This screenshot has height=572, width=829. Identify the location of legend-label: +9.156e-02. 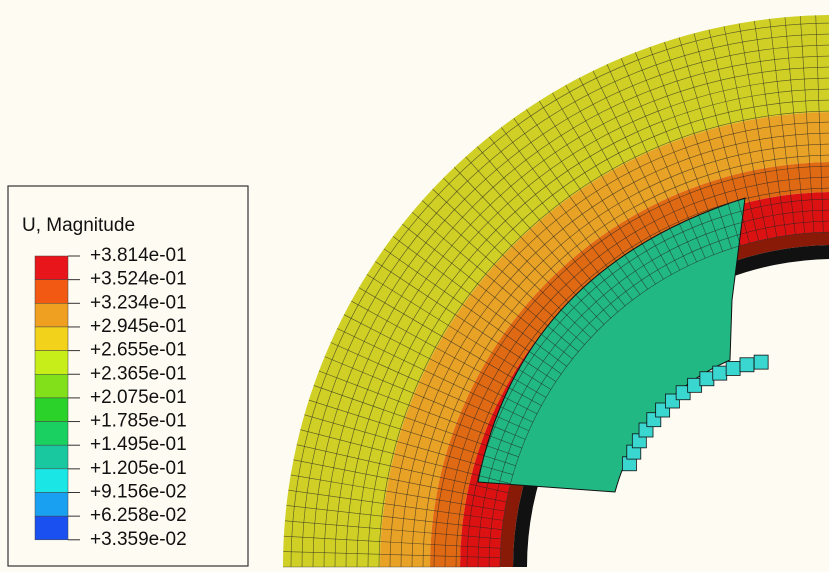
(138, 492).